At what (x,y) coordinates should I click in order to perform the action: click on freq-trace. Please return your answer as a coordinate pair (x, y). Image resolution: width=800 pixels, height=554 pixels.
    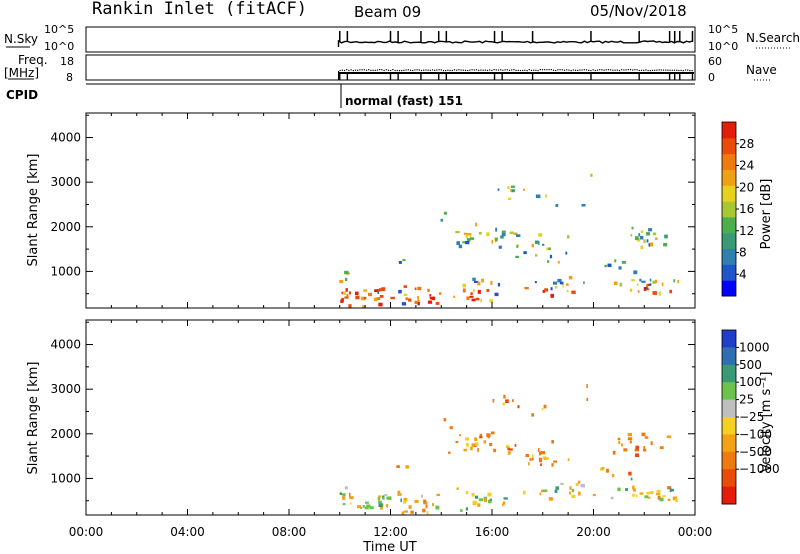
    Looking at the image, I should click on (515, 74).